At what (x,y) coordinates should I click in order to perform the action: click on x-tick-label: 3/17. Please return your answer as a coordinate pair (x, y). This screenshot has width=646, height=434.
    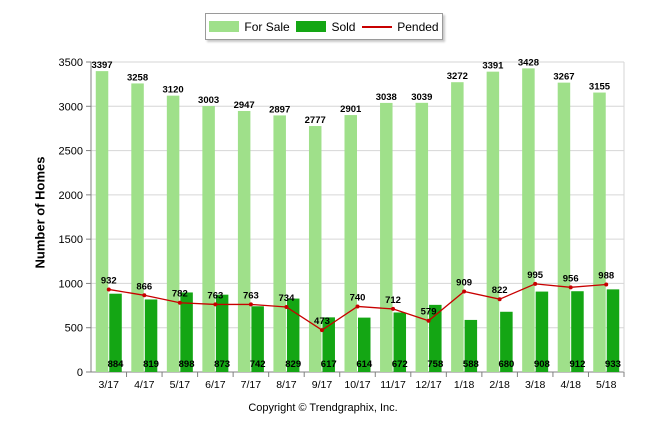
    Looking at the image, I should click on (109, 385).